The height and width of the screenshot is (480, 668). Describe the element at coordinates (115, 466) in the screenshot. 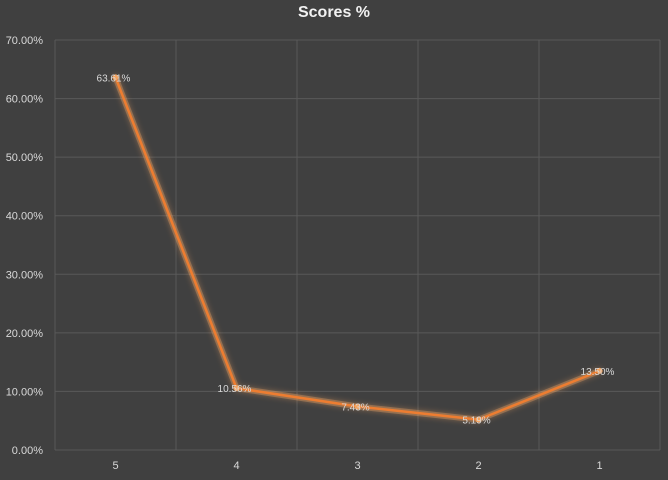

I see `x-tick-label: 5` at that location.